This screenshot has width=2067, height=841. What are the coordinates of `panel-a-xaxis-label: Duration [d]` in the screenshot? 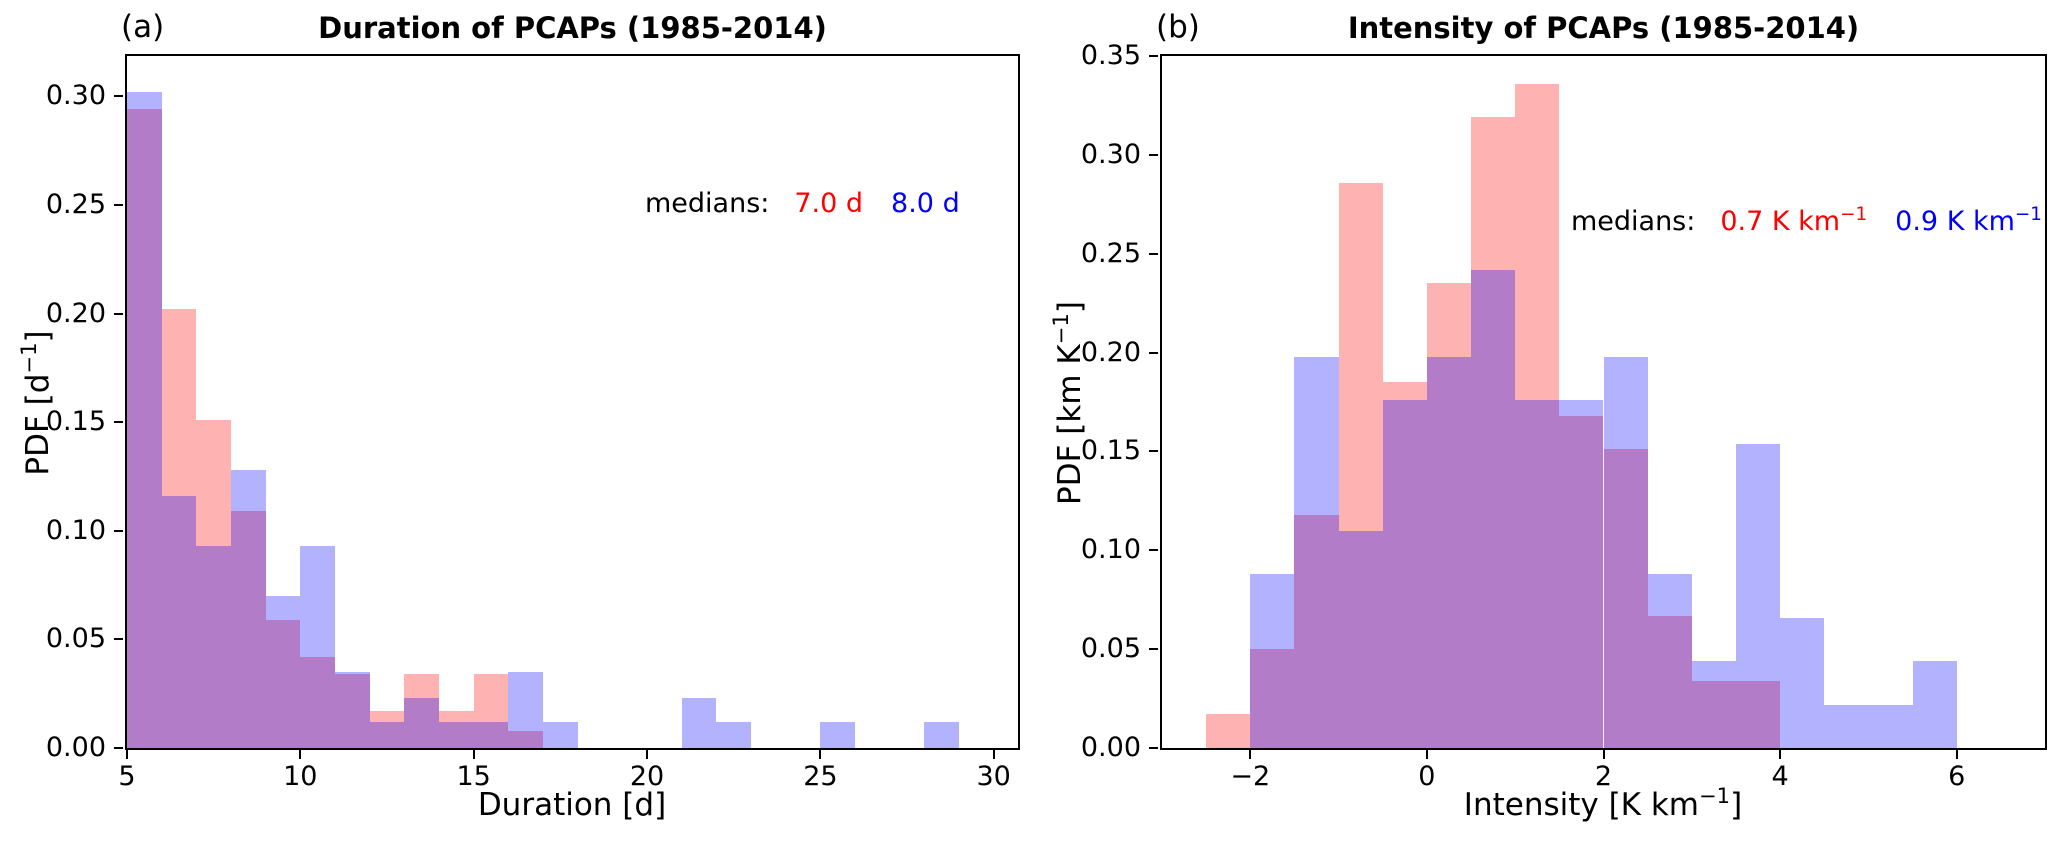 It's located at (572, 805).